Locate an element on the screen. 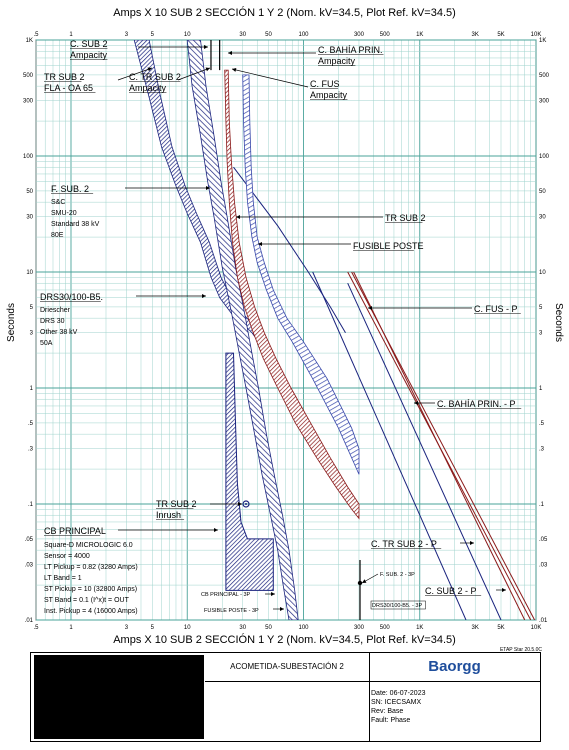 The height and width of the screenshot is (750, 569). x-tick-label-bottom: 5K is located at coordinates (500, 628).